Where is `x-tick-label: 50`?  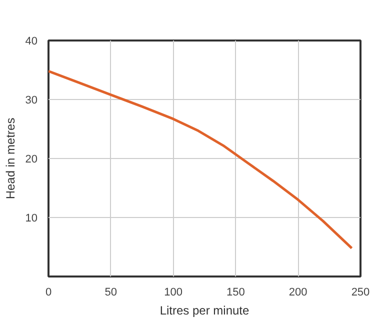 x-tick-label: 50 is located at coordinates (111, 292).